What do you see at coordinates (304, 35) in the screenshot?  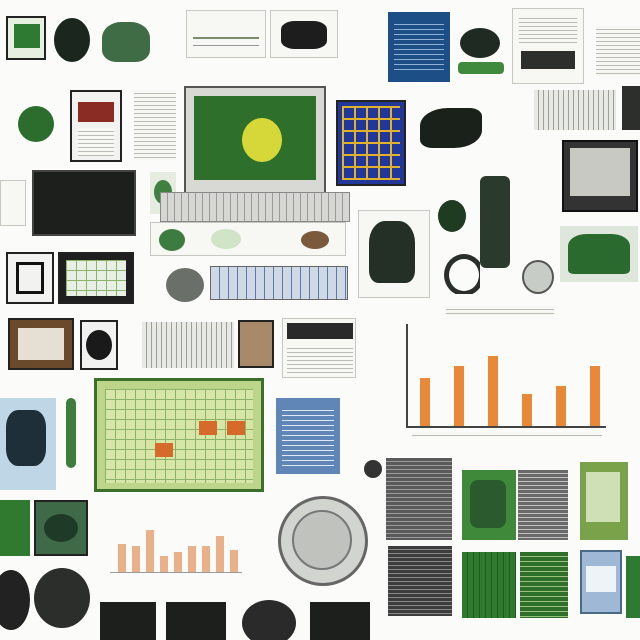 I see `black-object-shape` at bounding box center [304, 35].